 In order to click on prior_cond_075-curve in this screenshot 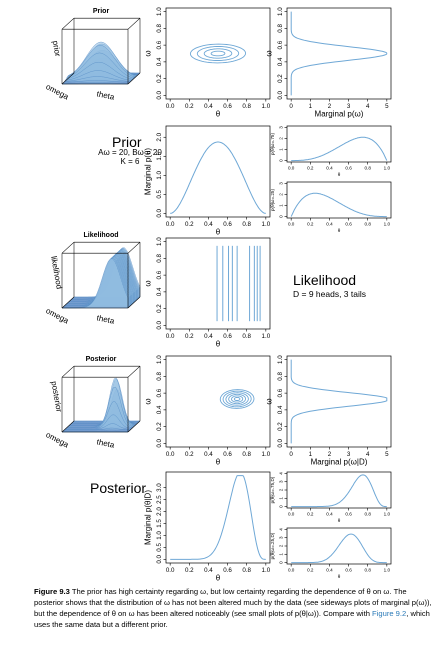, I will do `click(339, 149)`.